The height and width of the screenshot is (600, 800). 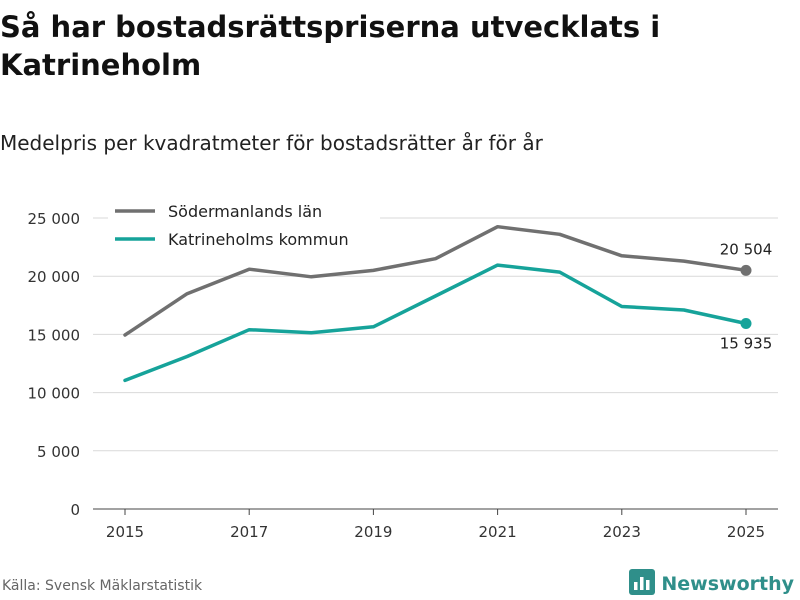 I want to click on legend-background, so click(x=244, y=226).